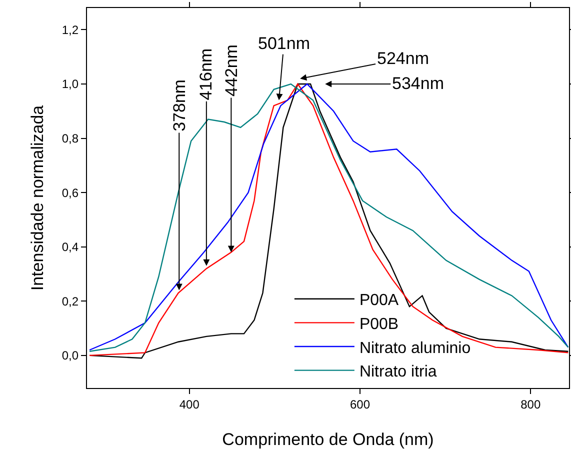  Describe the element at coordinates (70, 247) in the screenshot. I see `y-tick-label: 0,4` at that location.